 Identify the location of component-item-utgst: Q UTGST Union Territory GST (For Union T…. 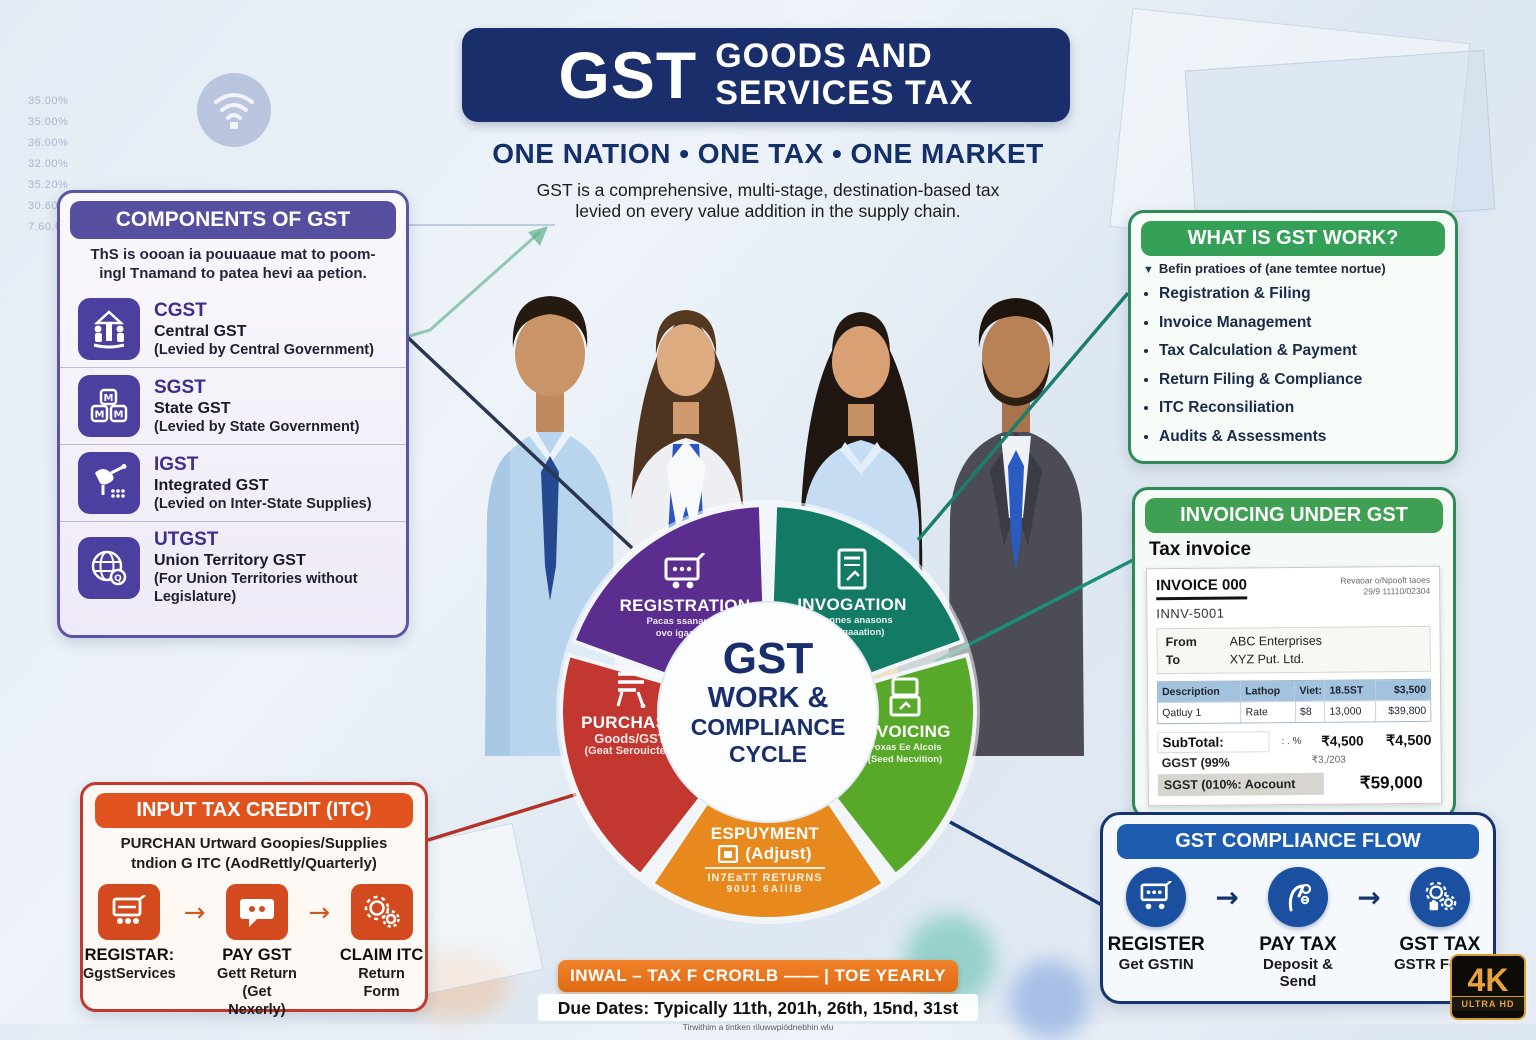
(233, 567).